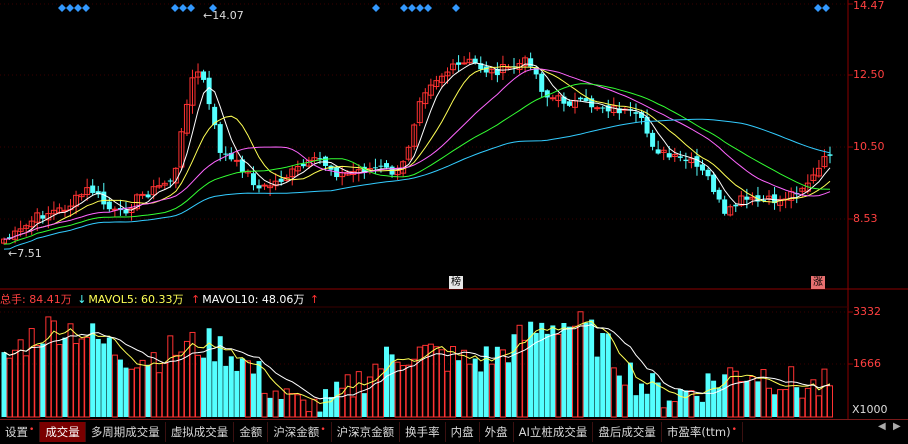 Image resolution: width=908 pixels, height=444 pixels. Describe the element at coordinates (300, 432) in the screenshot. I see `tab-5: 沪深金额•` at that location.